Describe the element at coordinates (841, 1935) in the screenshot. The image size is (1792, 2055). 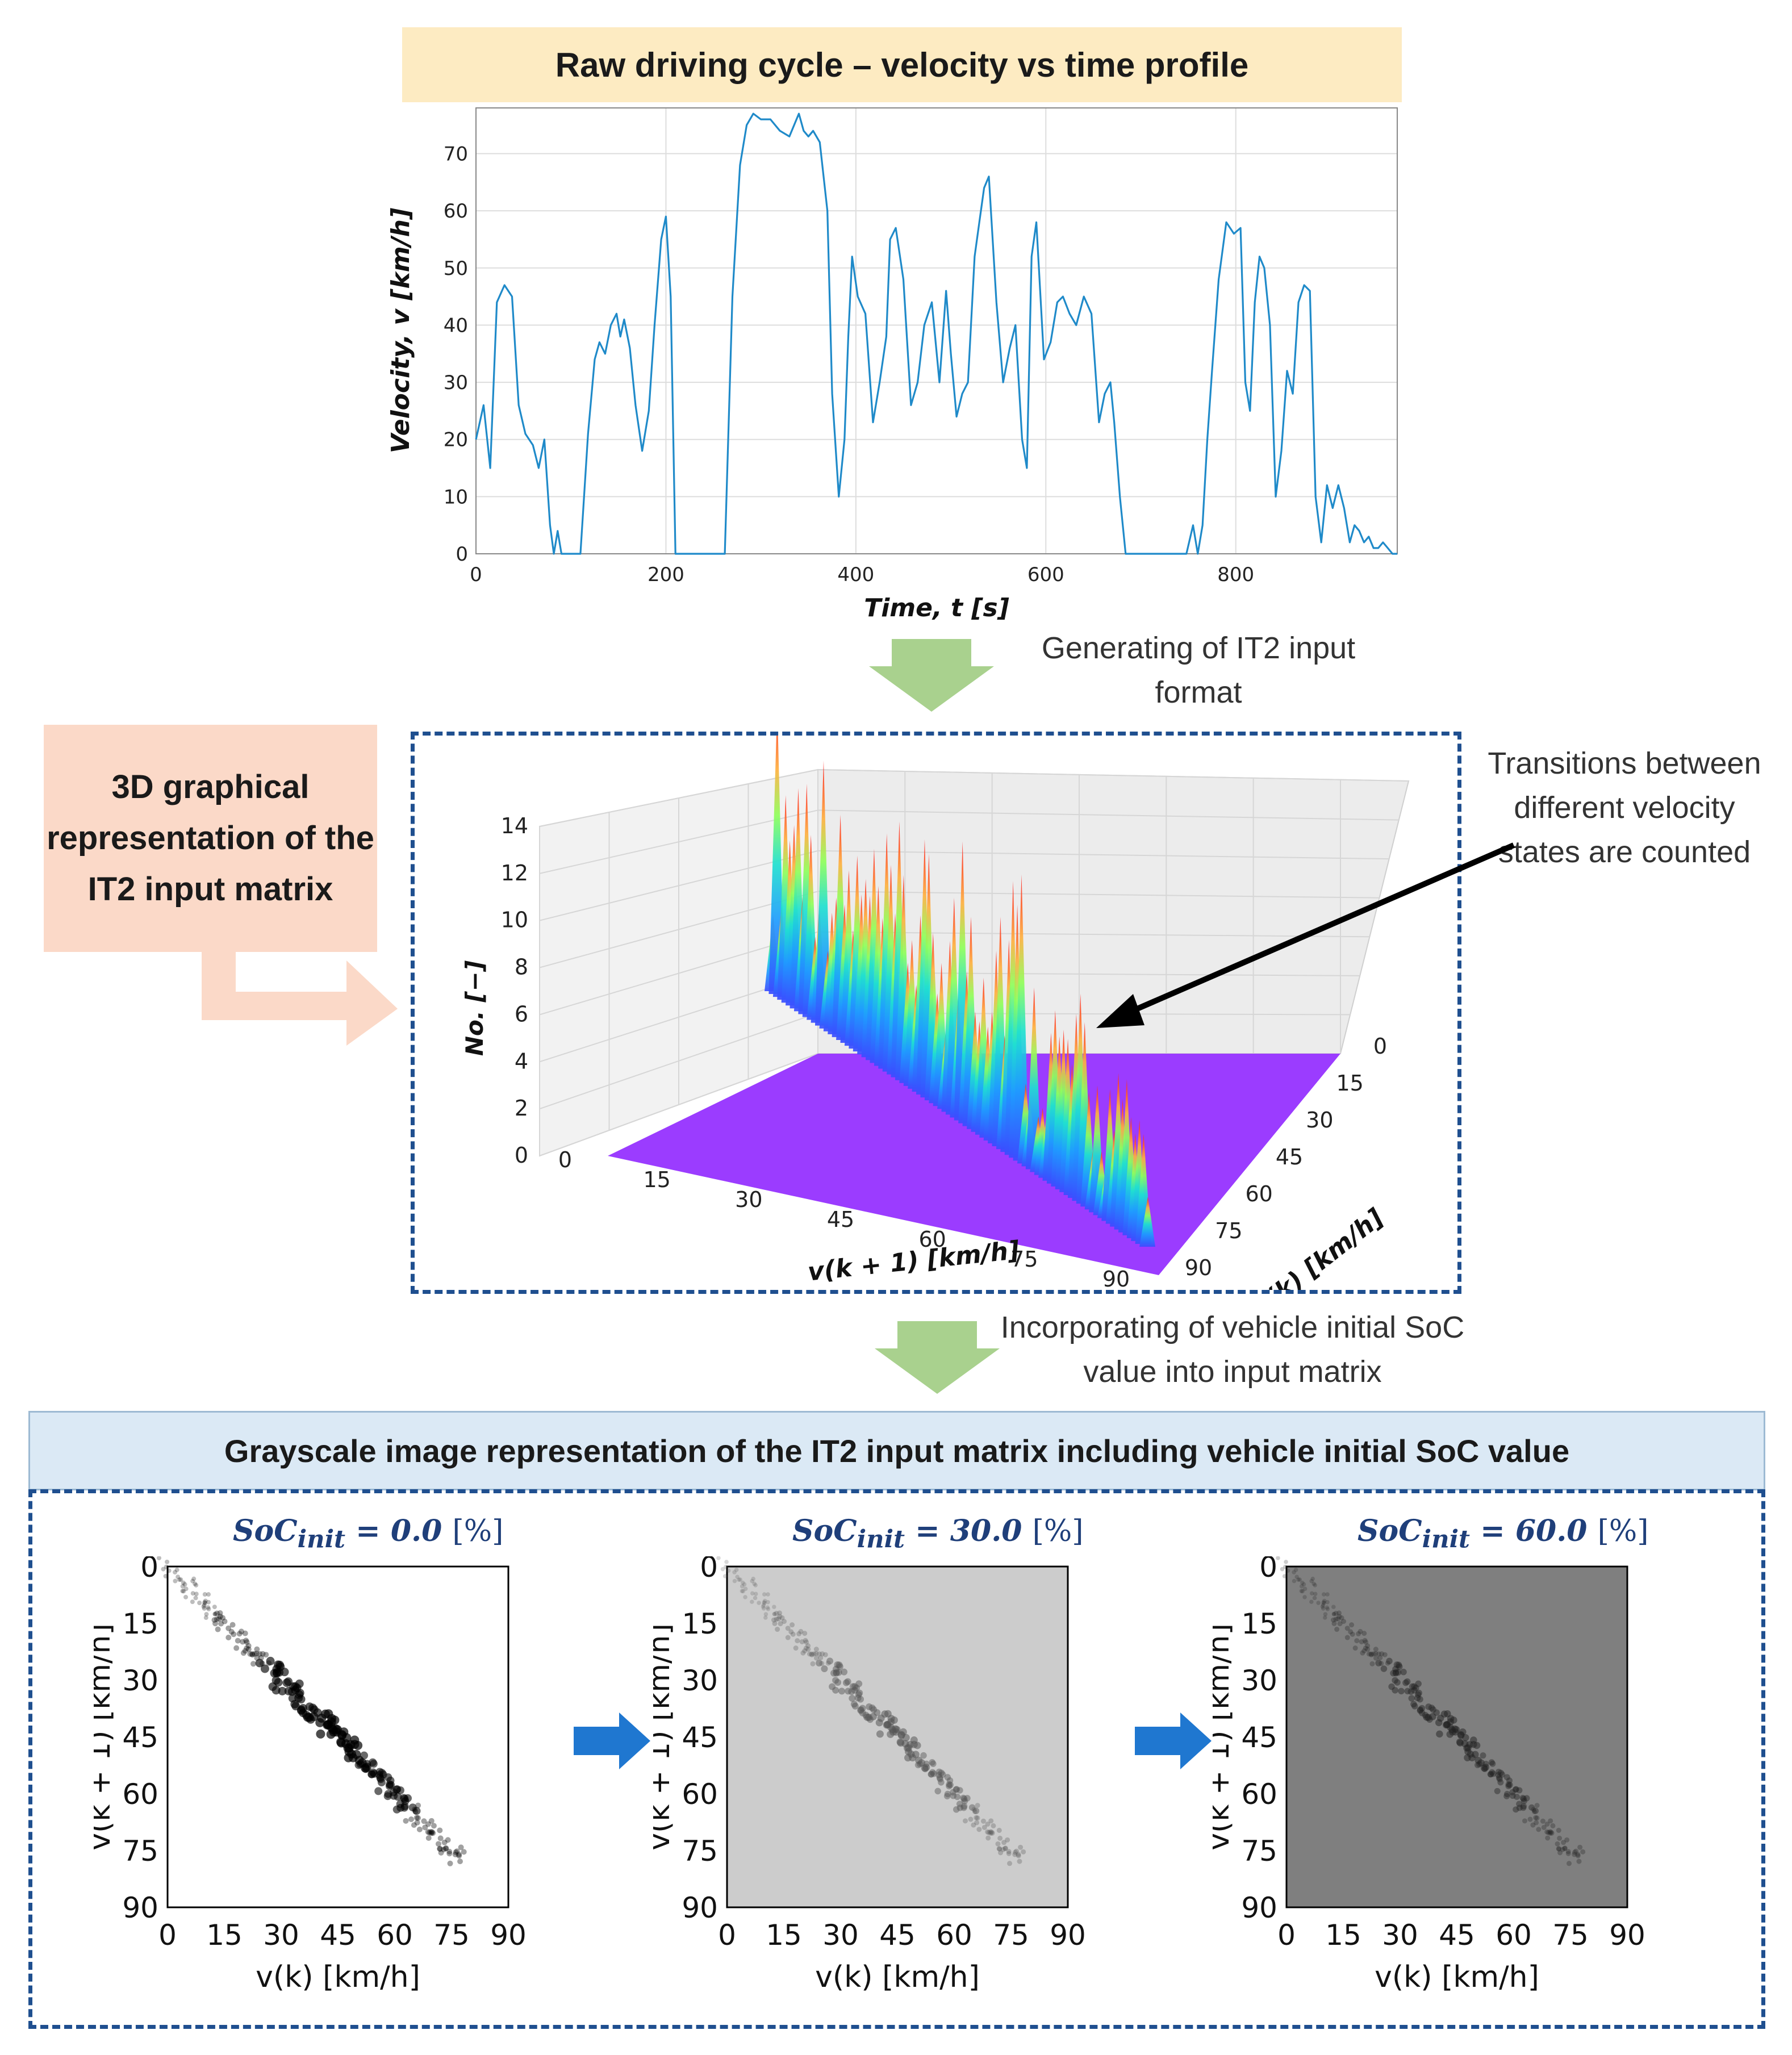
I see `gray-x-tick: 30` at that location.